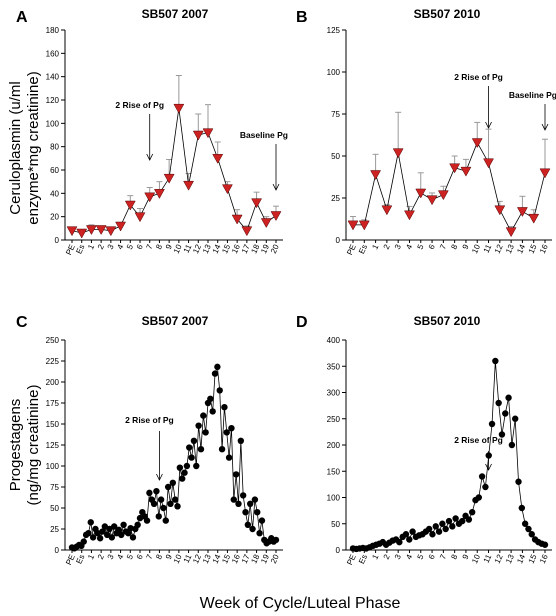 The height and width of the screenshot is (616, 556). I want to click on y-tick-label: 0, so click(338, 550).